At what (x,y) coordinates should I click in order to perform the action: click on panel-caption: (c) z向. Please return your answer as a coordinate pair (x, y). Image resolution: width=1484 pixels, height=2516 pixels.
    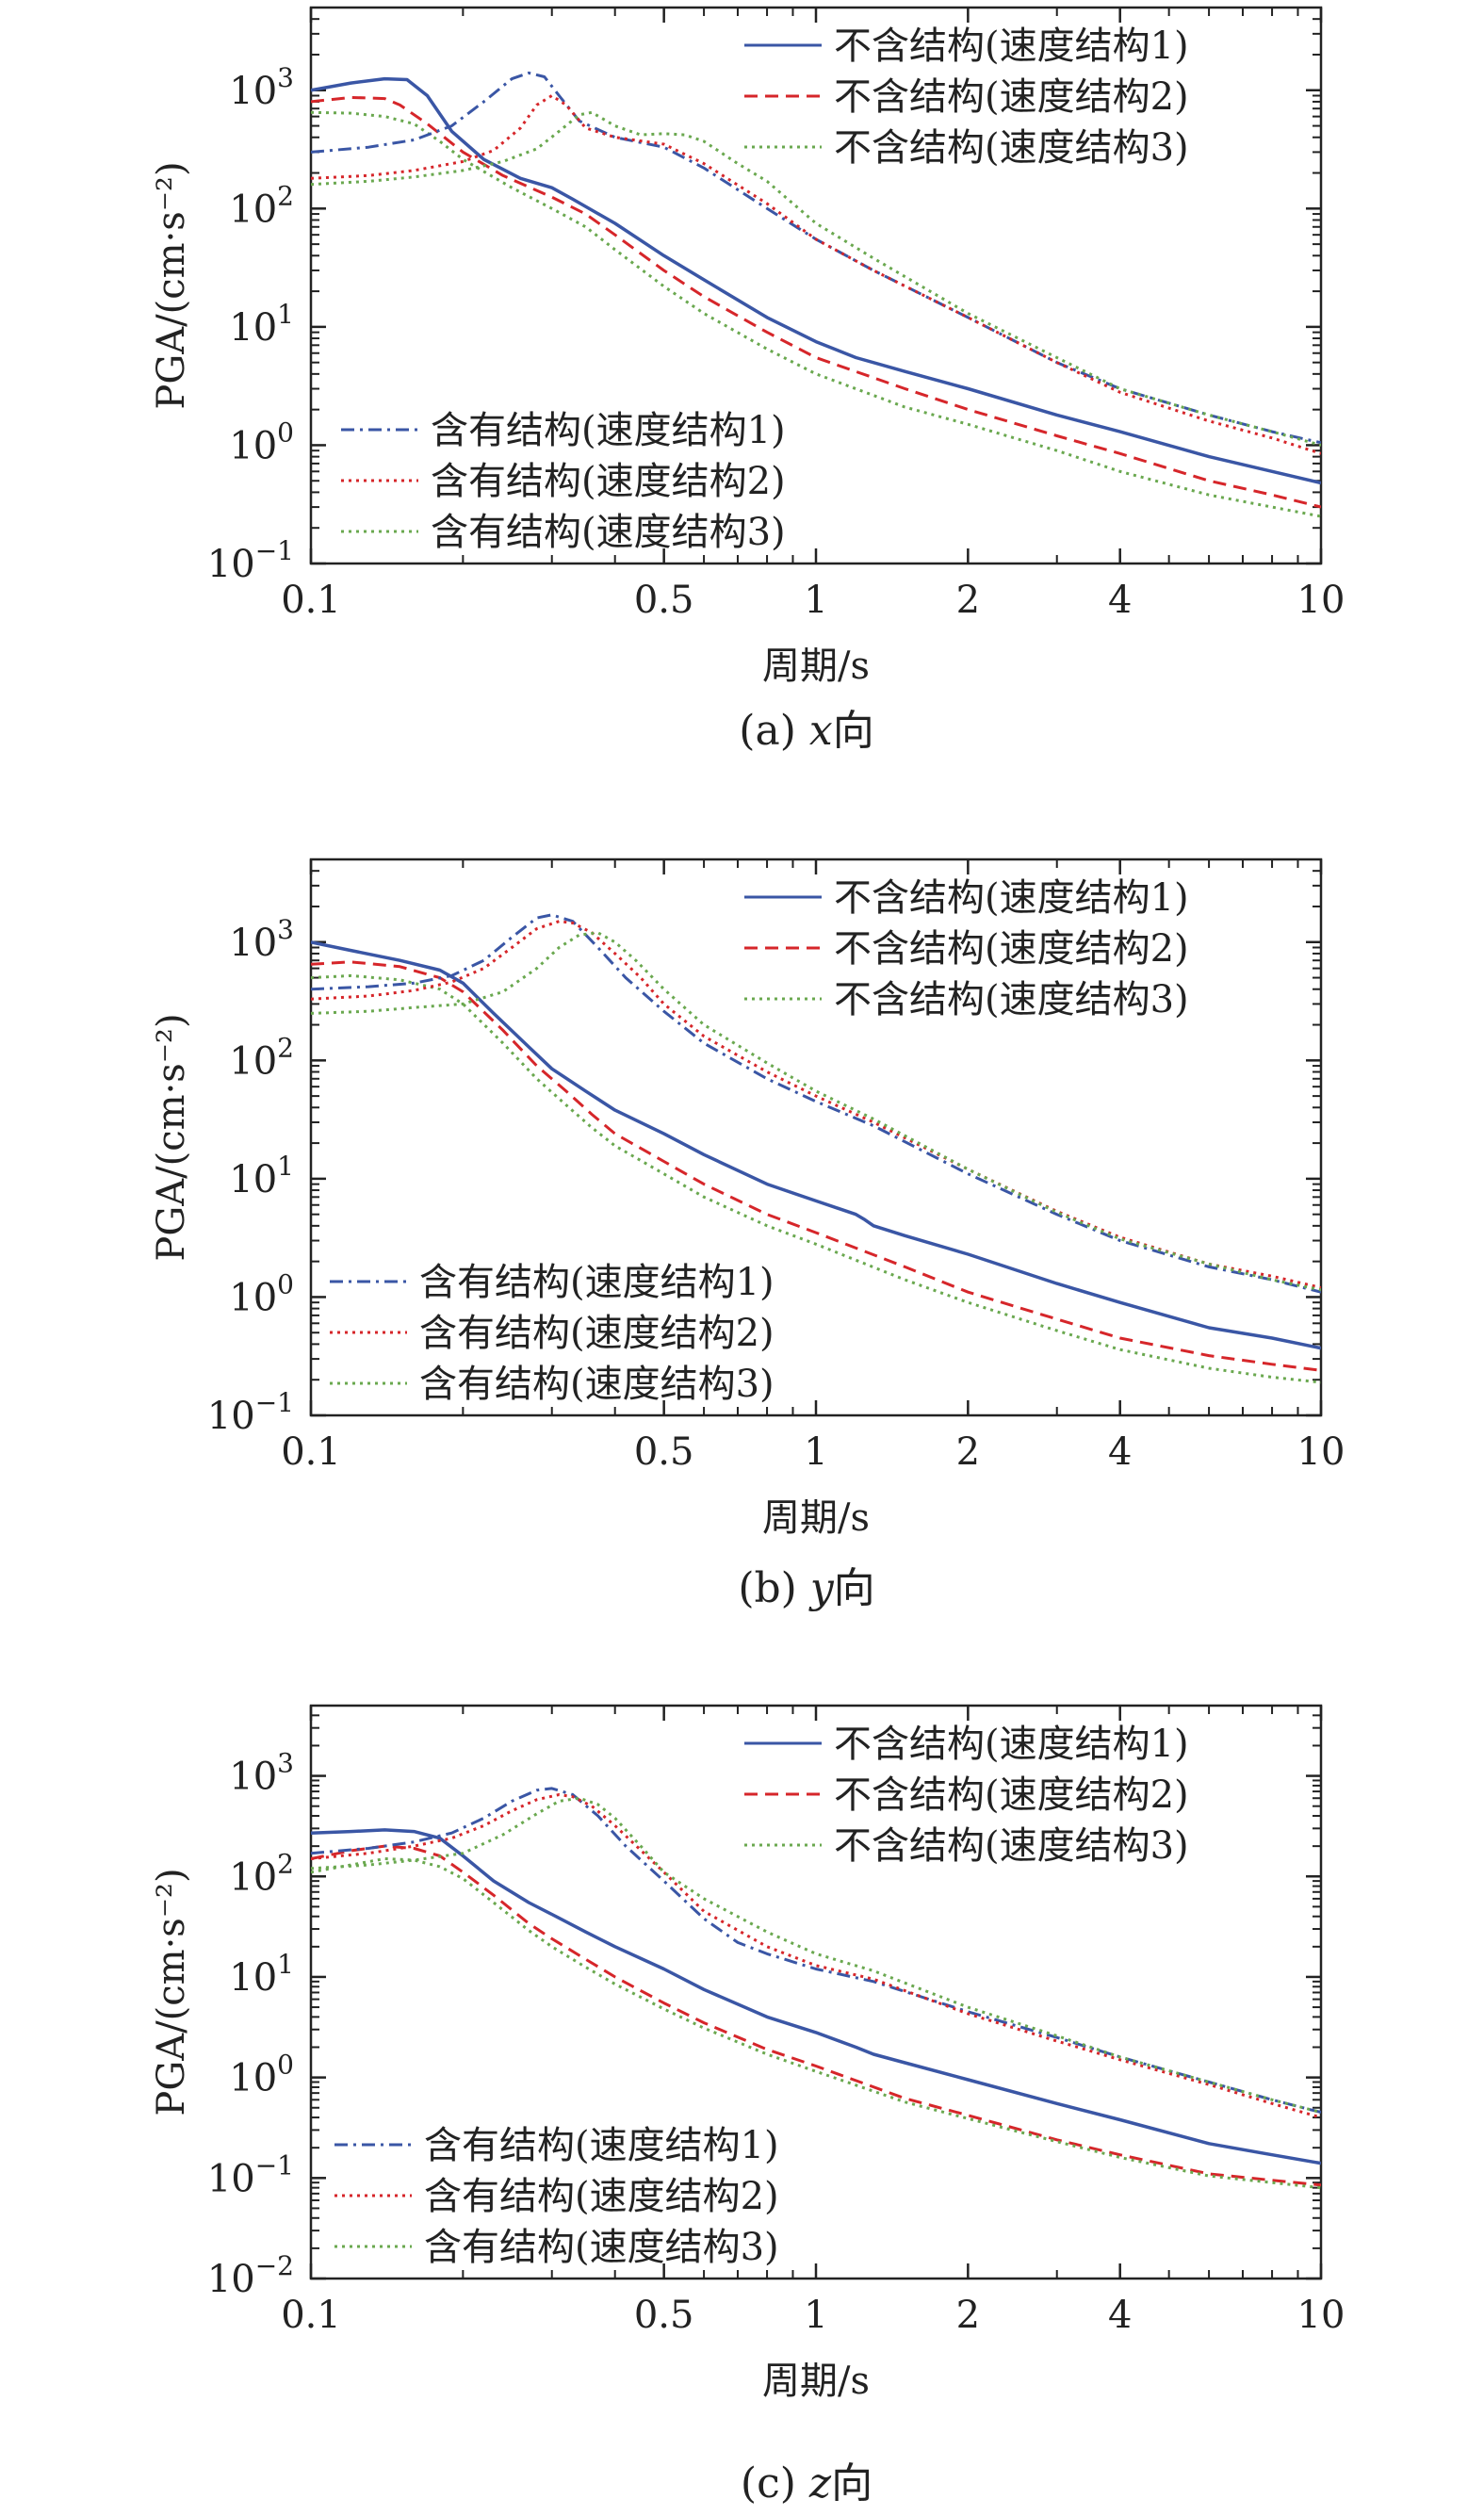
    Looking at the image, I should click on (806, 2483).